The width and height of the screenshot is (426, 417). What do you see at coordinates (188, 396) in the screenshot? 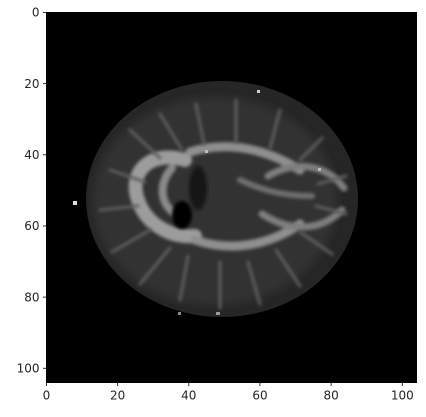
I see `x-tick-label: 40` at bounding box center [188, 396].